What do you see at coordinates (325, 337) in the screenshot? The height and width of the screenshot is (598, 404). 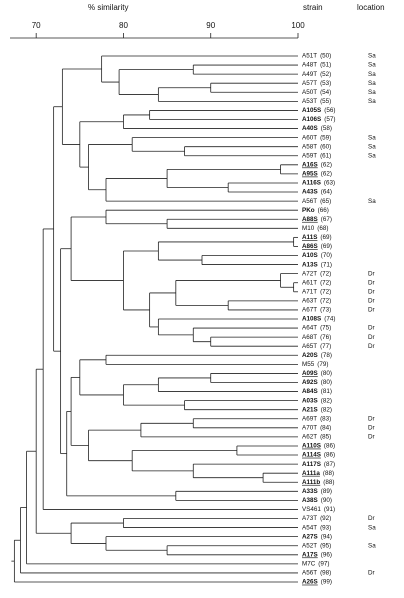 I see `strain-id: (76)` at bounding box center [325, 337].